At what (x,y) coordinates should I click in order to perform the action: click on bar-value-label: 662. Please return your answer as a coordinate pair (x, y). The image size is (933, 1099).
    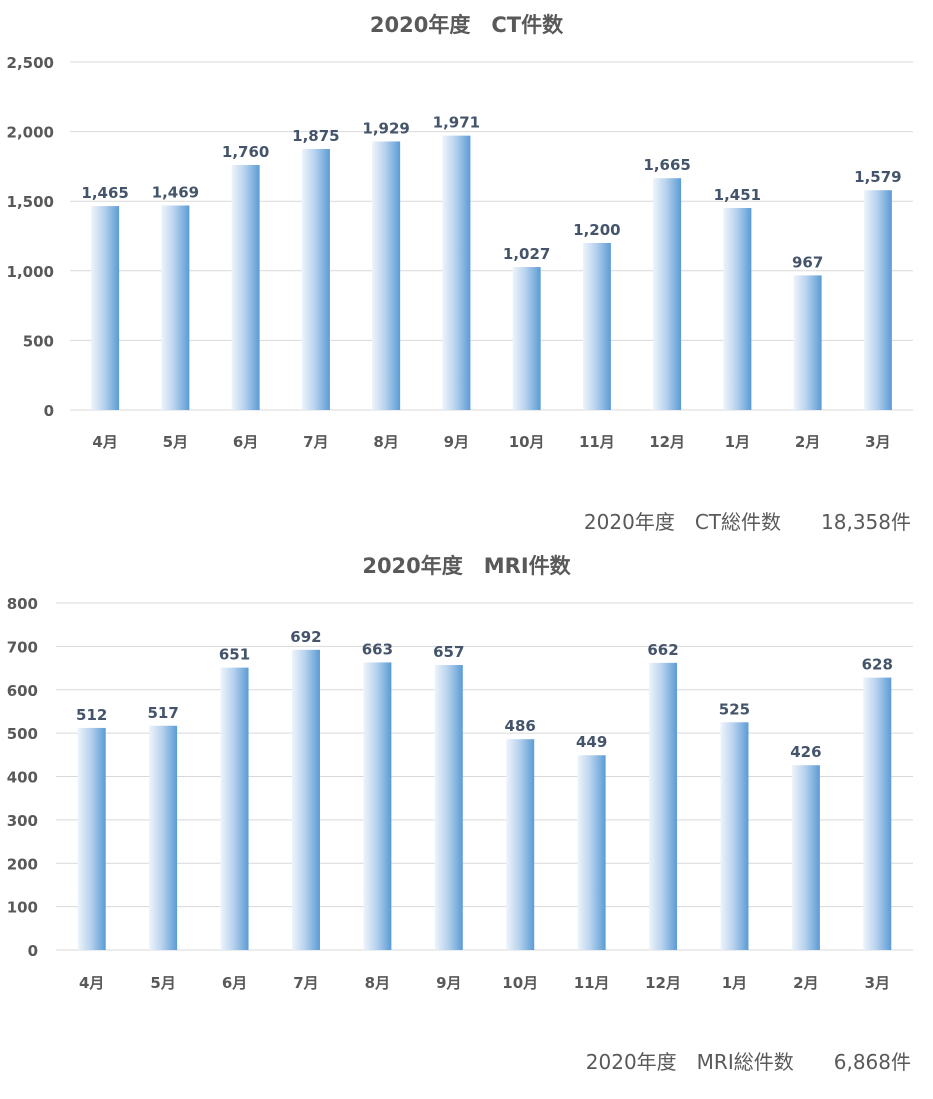
    Looking at the image, I should click on (662, 650).